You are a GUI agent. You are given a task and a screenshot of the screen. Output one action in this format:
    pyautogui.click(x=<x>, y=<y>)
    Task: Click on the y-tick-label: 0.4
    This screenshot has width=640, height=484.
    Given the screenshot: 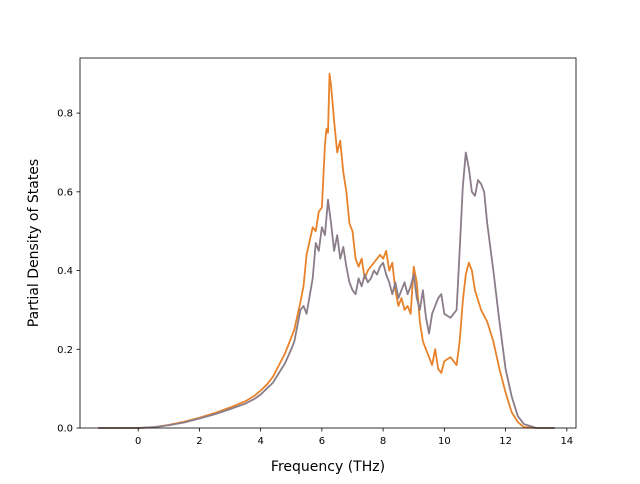 What is the action you would take?
    pyautogui.click(x=65, y=271)
    